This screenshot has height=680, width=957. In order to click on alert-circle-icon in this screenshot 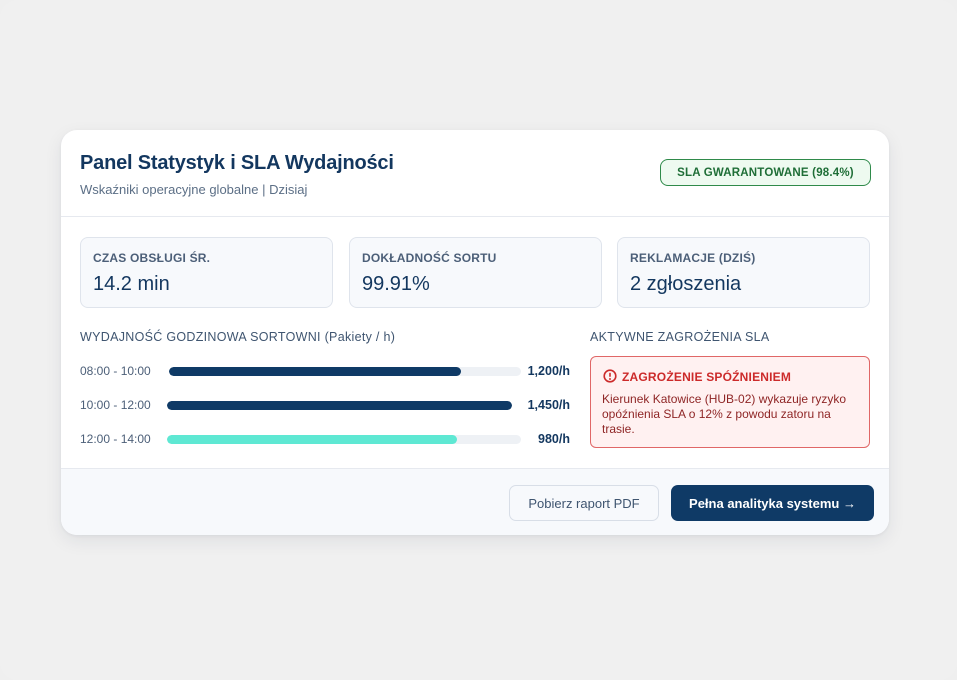, I will do `click(610, 376)`.